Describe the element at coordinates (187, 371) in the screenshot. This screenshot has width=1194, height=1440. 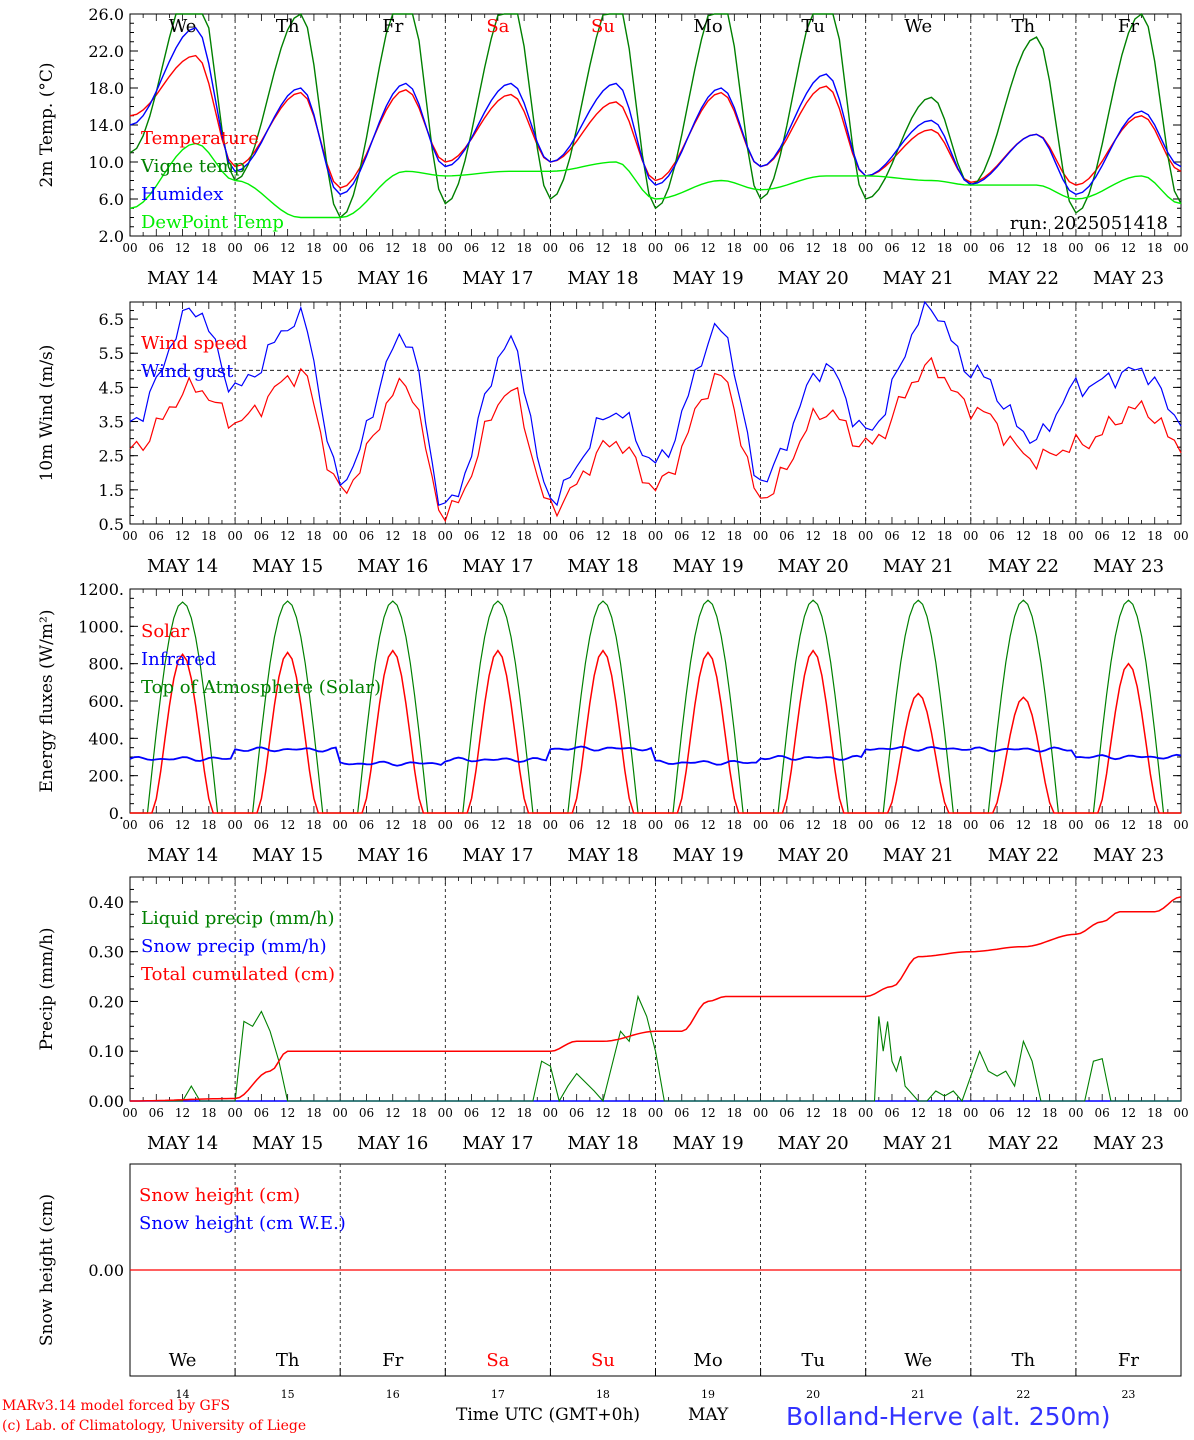
I see `legend-entry: Wind gust` at that location.